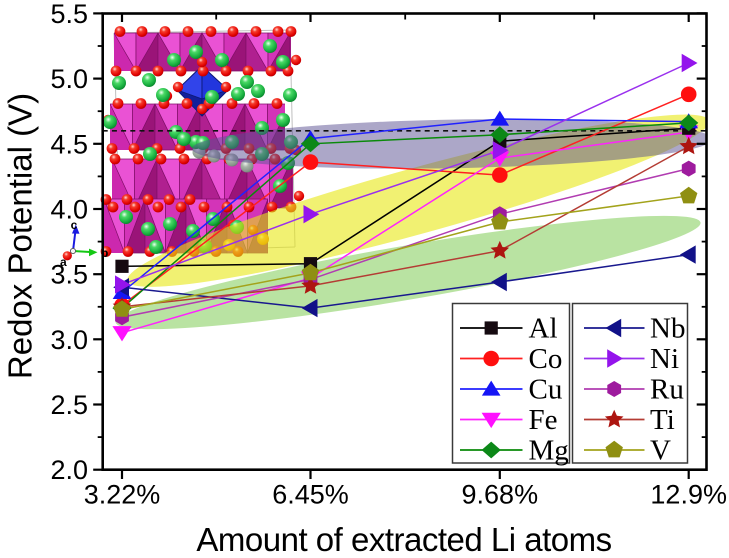 The height and width of the screenshot is (558, 729). Describe the element at coordinates (662, 420) in the screenshot. I see `svg-text: Ti` at that location.